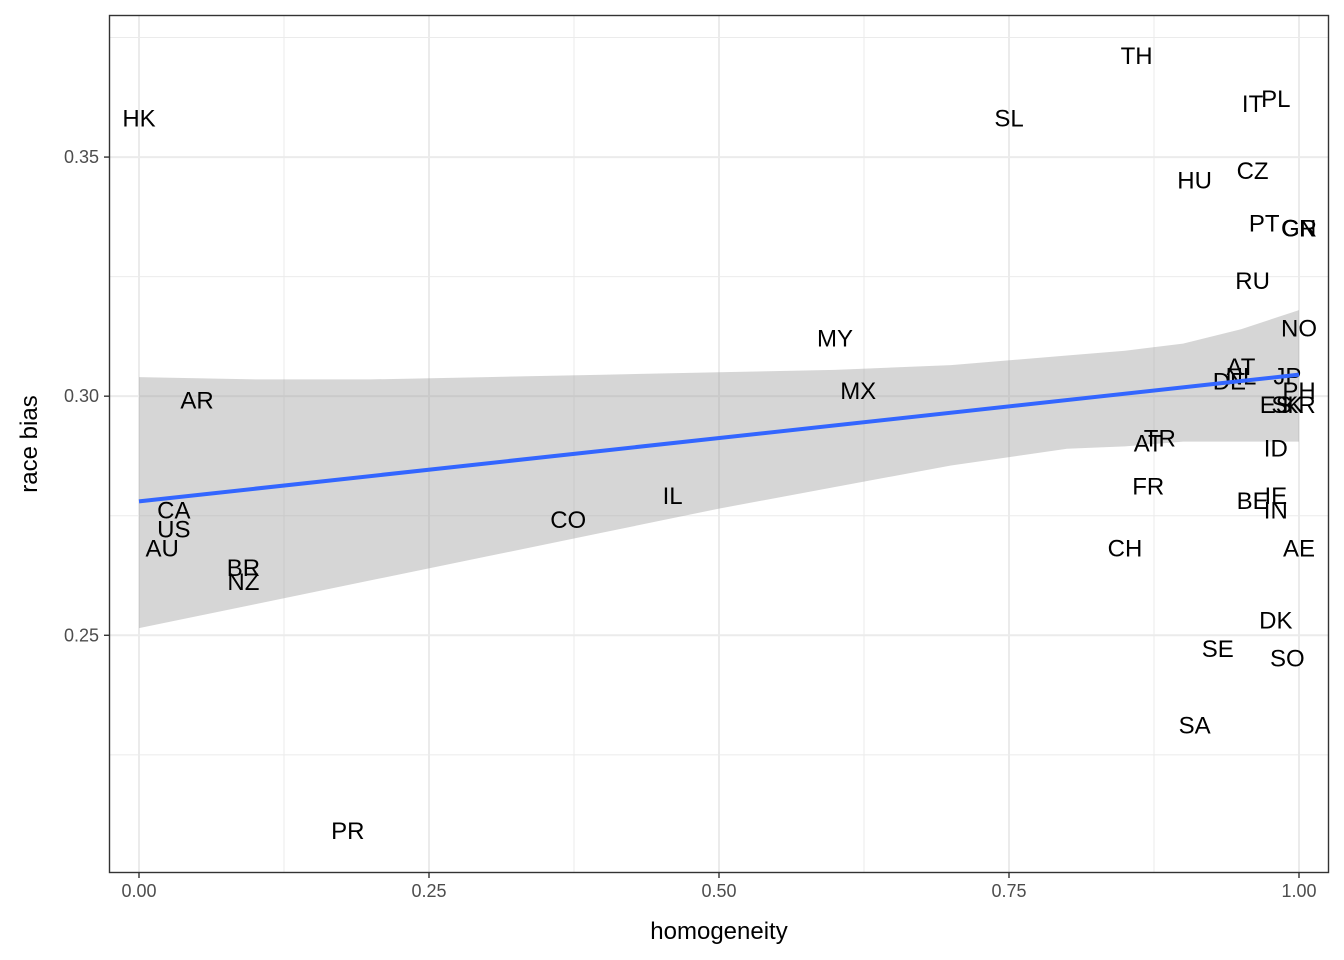 Image resolution: width=1344 pixels, height=960 pixels. Describe the element at coordinates (162, 549) in the screenshot. I see `point-label-au: AU` at that location.